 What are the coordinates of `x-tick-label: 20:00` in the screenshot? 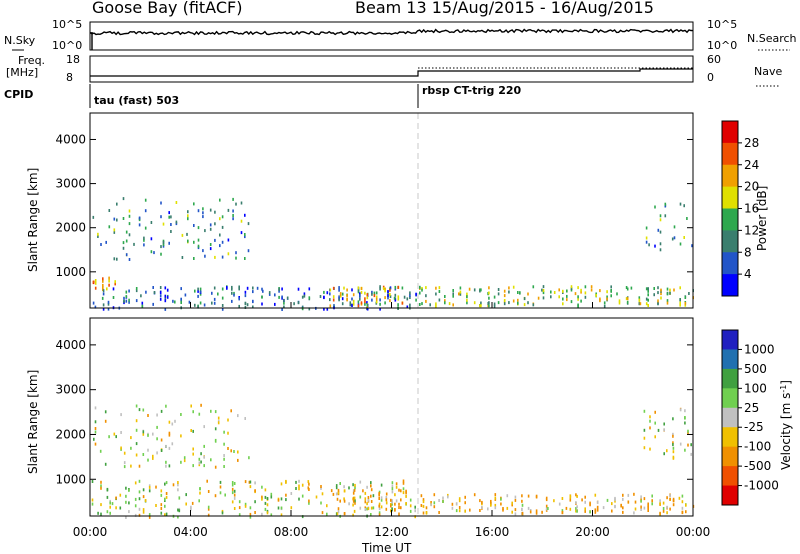 It's located at (592, 532).